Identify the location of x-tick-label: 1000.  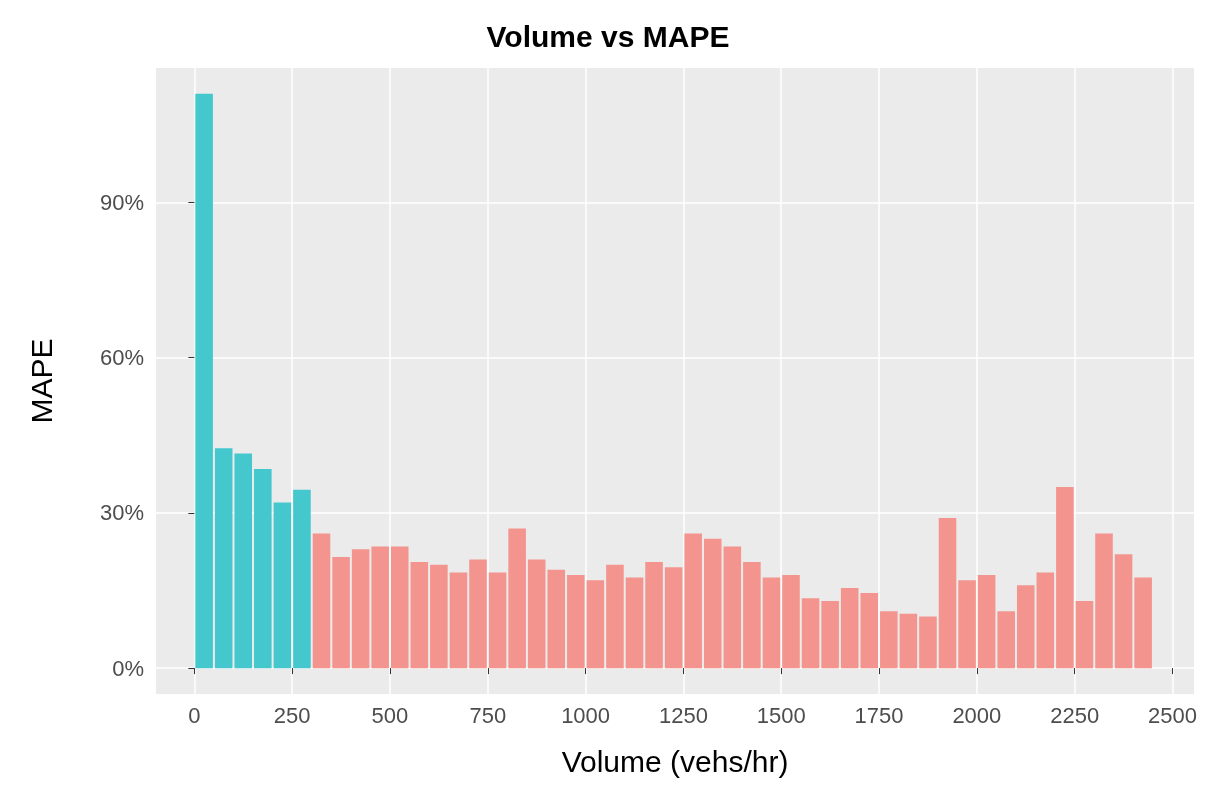
(586, 715).